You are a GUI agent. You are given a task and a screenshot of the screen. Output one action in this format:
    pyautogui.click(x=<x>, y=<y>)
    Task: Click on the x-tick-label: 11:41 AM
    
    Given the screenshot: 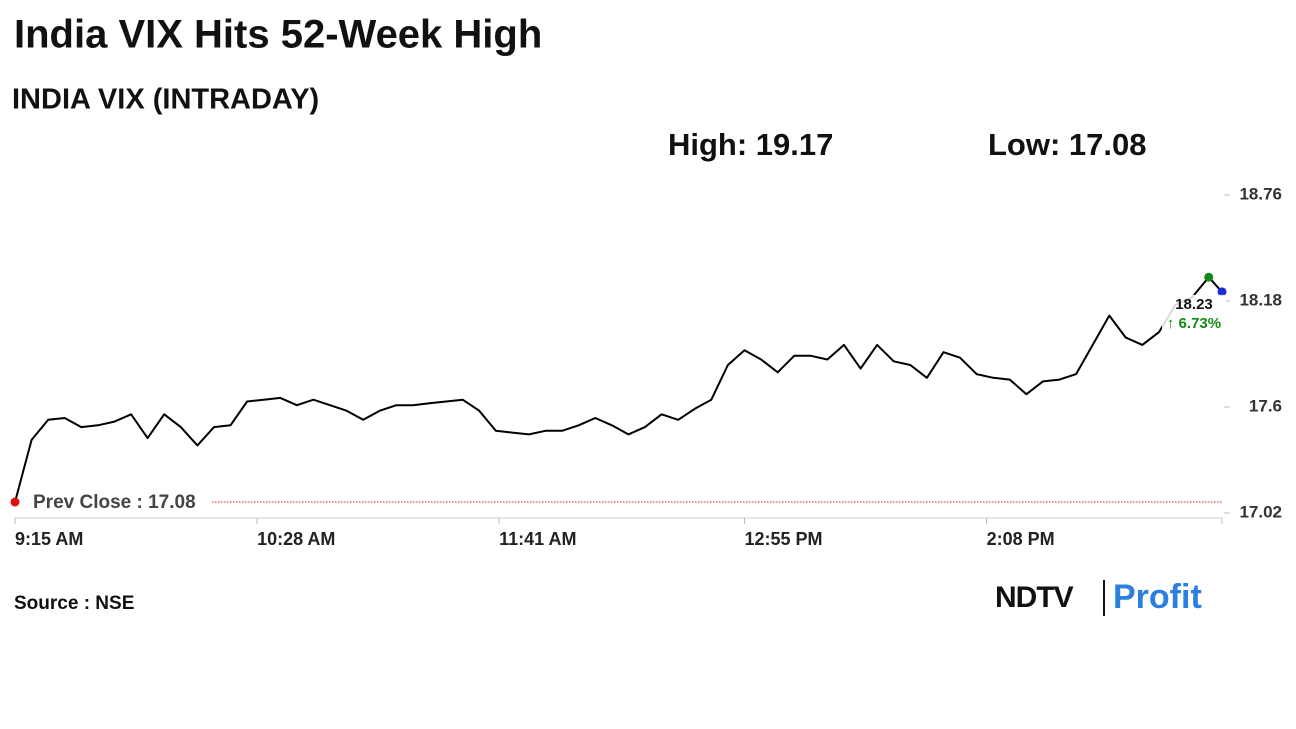 What is the action you would take?
    pyautogui.click(x=537, y=539)
    